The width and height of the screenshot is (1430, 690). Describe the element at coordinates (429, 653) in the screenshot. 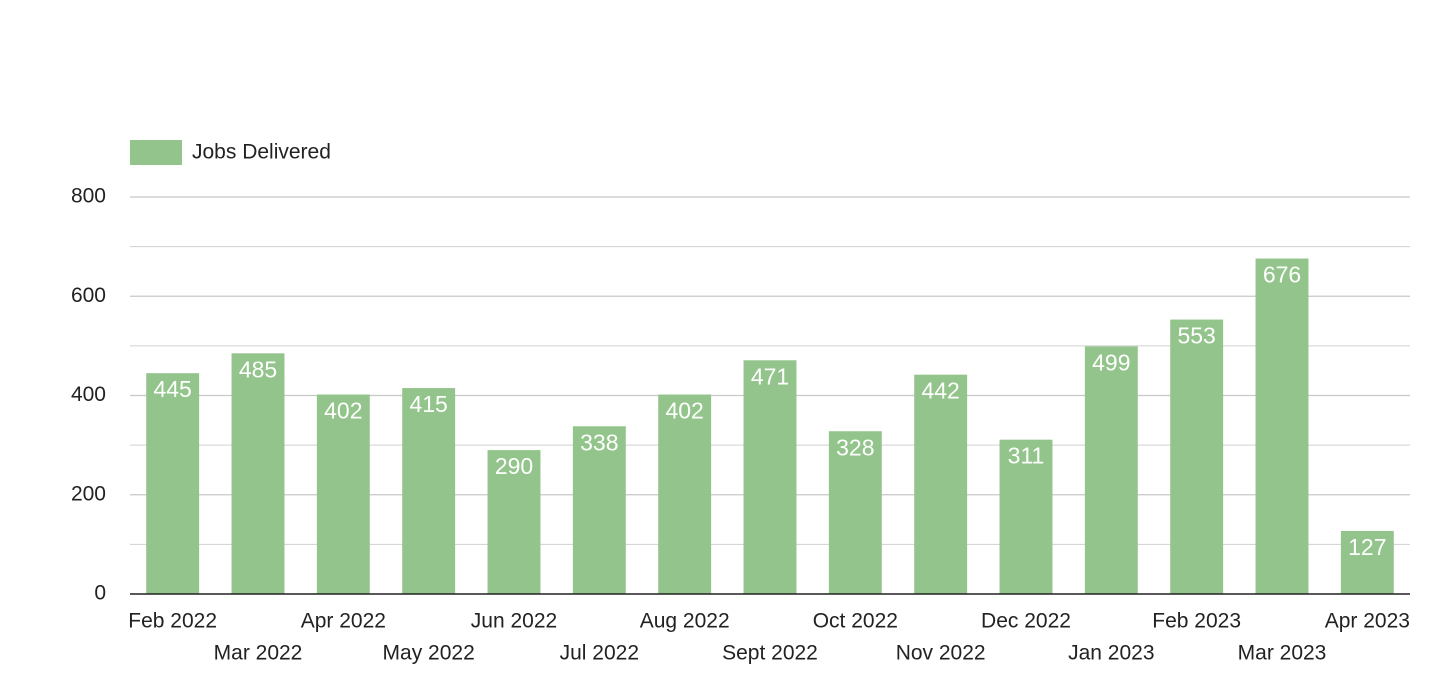

I see `x-tick-label: May 2022` at that location.